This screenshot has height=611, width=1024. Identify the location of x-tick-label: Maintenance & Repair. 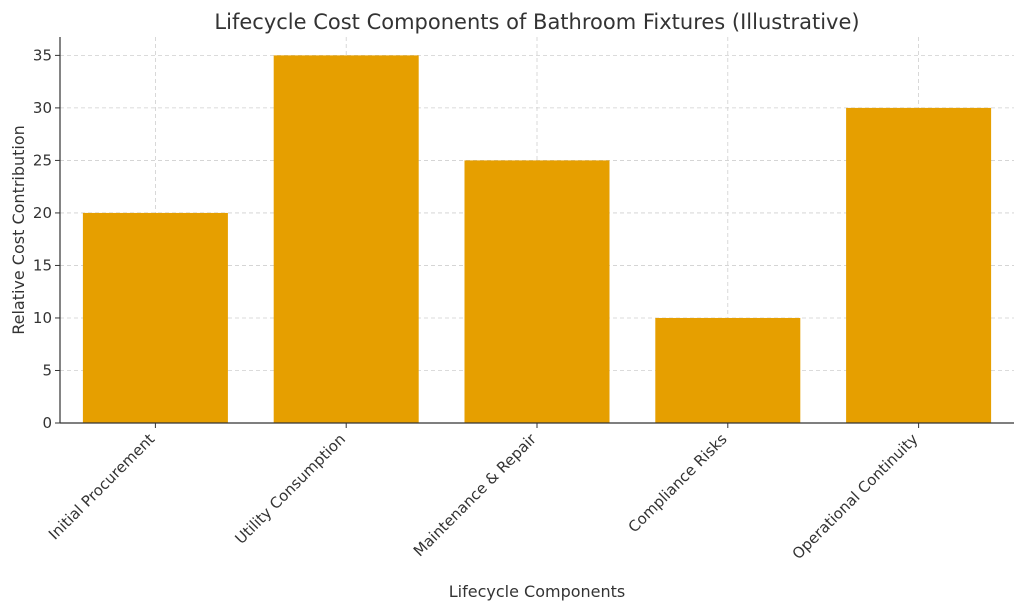
(475, 495).